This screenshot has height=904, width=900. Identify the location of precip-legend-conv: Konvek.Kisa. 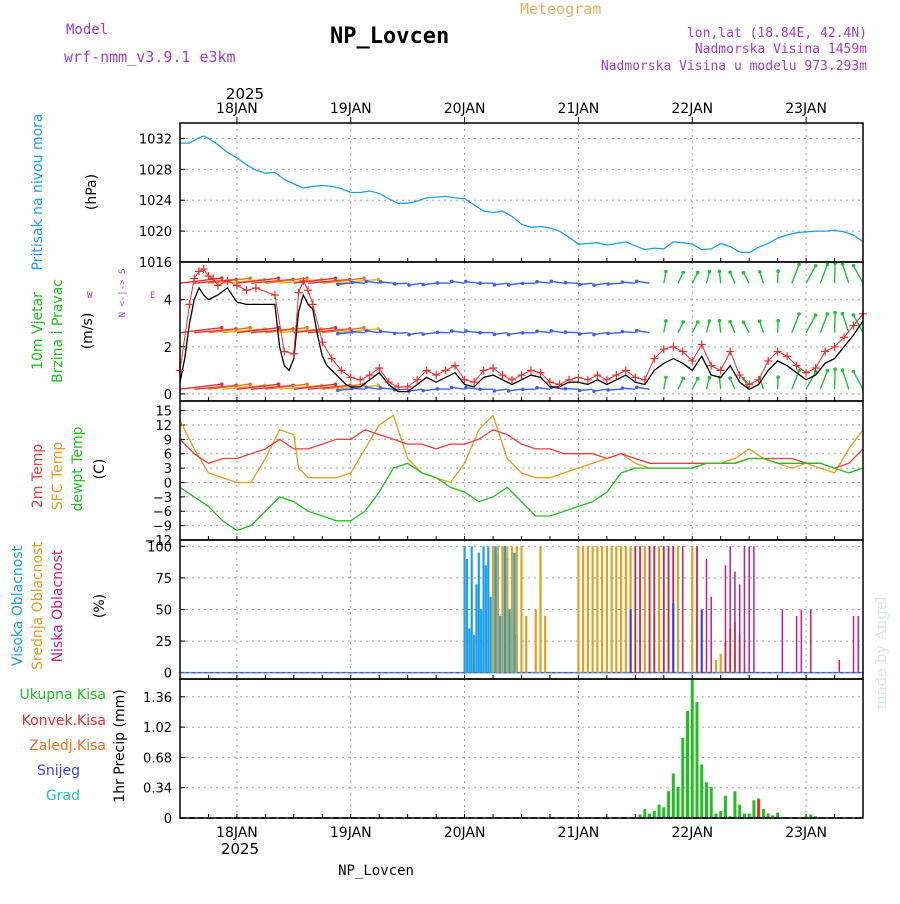
(64, 721).